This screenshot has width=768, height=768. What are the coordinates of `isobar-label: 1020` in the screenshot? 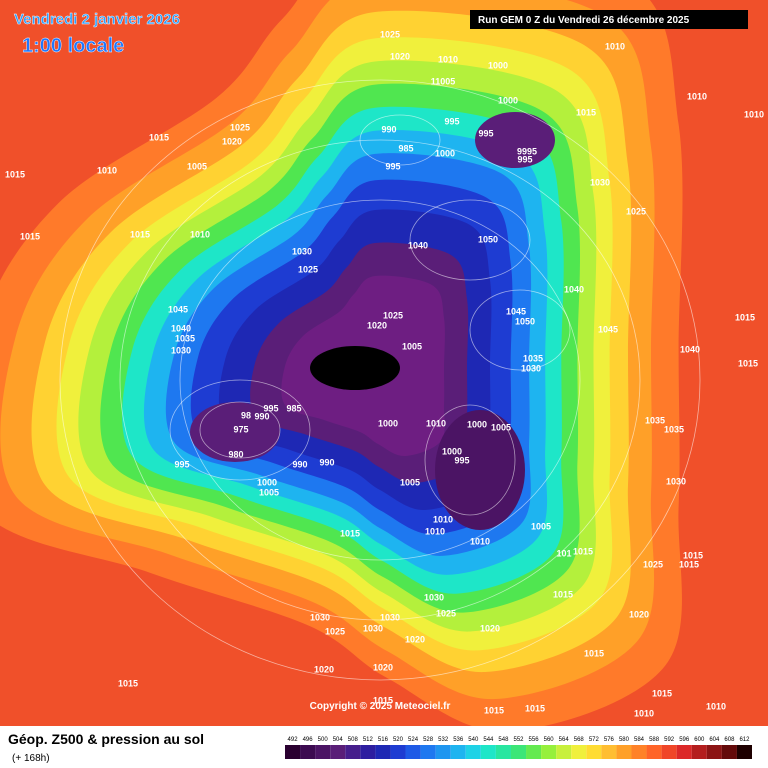 It's located at (400, 56).